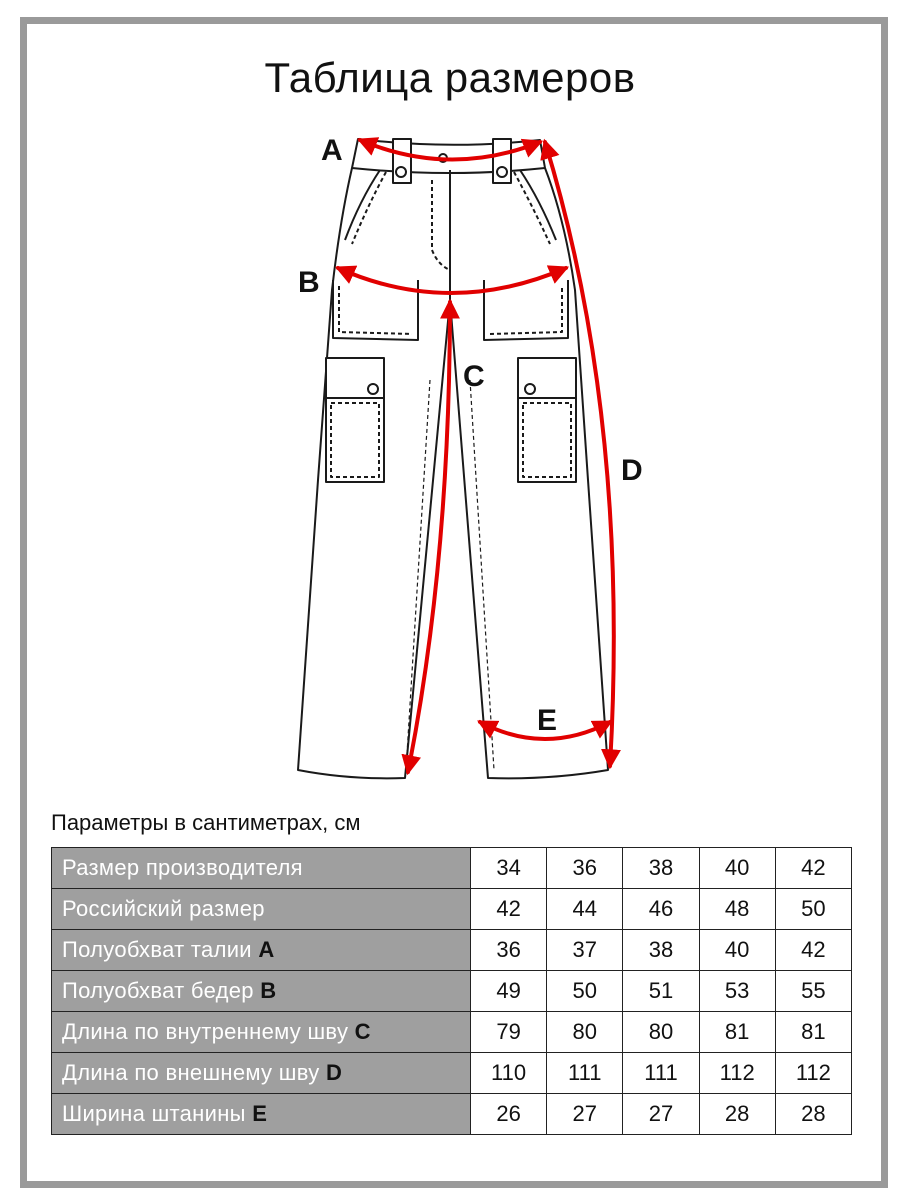  Describe the element at coordinates (547, 720) in the screenshot. I see `label-e: E` at that location.